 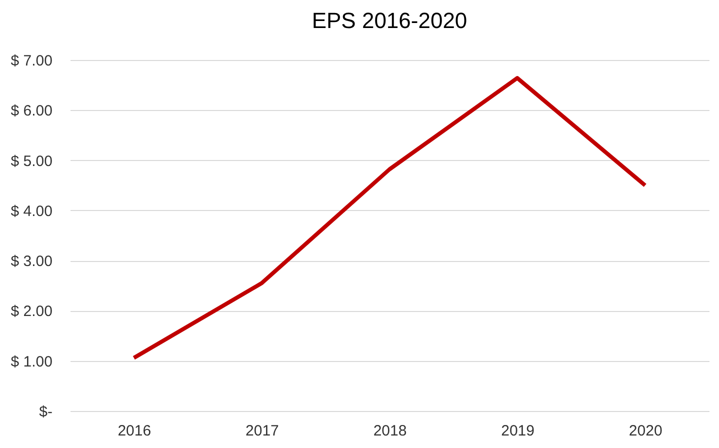 I want to click on chart-title: EPS 2016-2020, so click(x=390, y=20).